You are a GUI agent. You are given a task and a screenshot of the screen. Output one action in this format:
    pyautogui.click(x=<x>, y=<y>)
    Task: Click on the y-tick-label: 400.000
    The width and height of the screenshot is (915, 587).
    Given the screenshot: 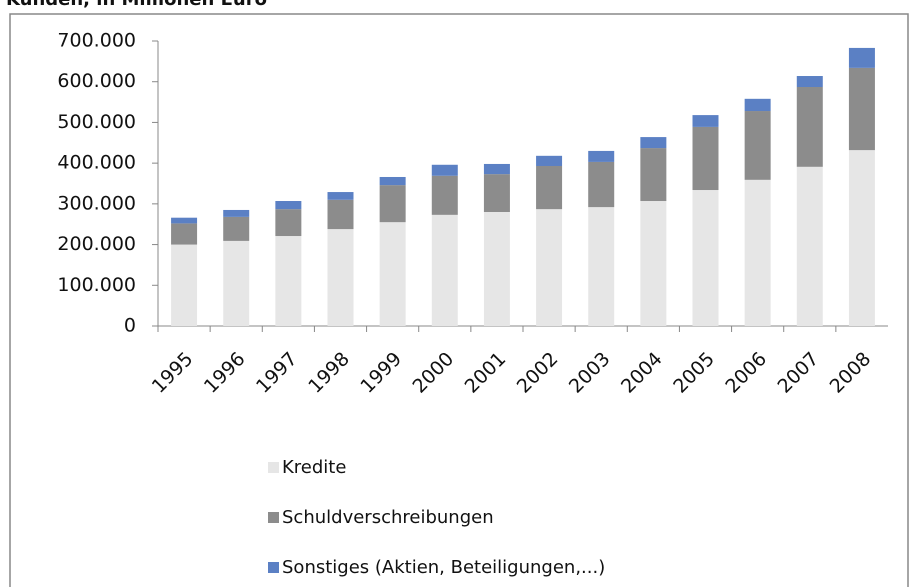 What is the action you would take?
    pyautogui.click(x=96, y=163)
    